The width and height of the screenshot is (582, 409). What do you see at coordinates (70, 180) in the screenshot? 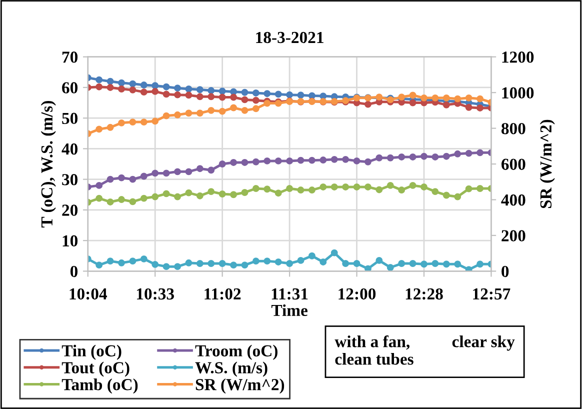
I see `y-tick-label: 30` at bounding box center [70, 180].